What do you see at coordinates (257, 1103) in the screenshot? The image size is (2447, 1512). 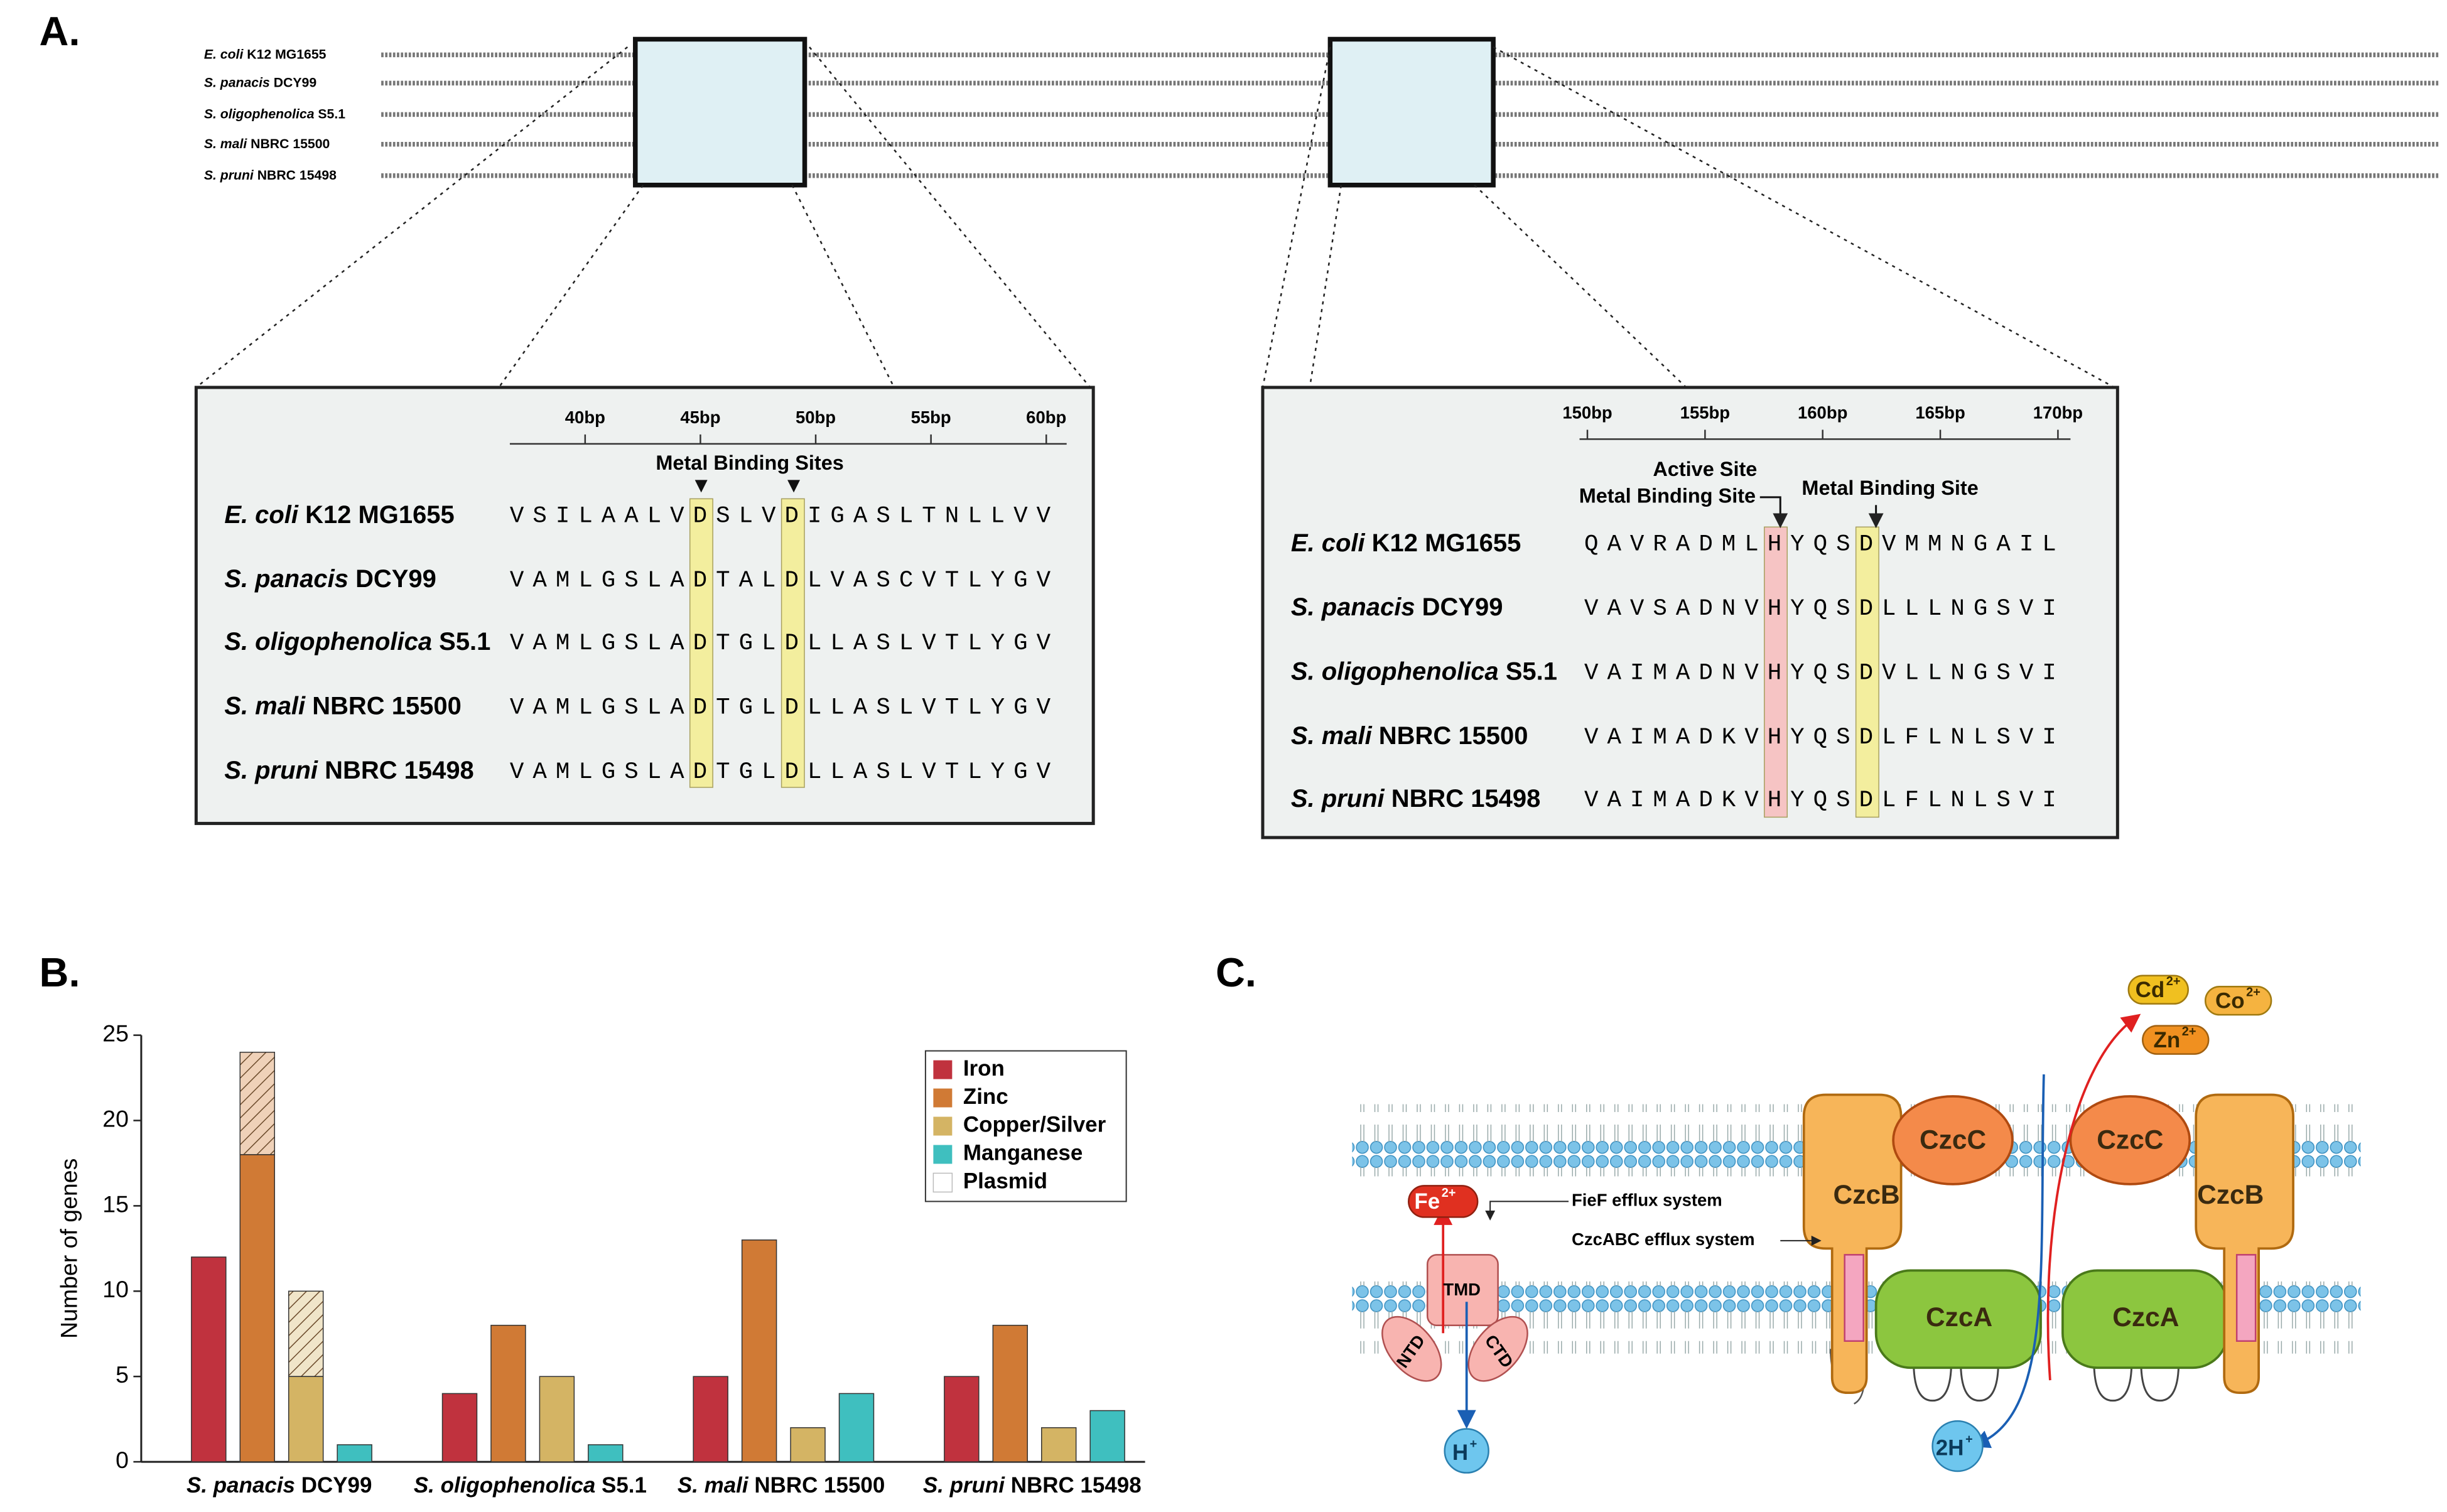 I see `plasmid-bar` at bounding box center [257, 1103].